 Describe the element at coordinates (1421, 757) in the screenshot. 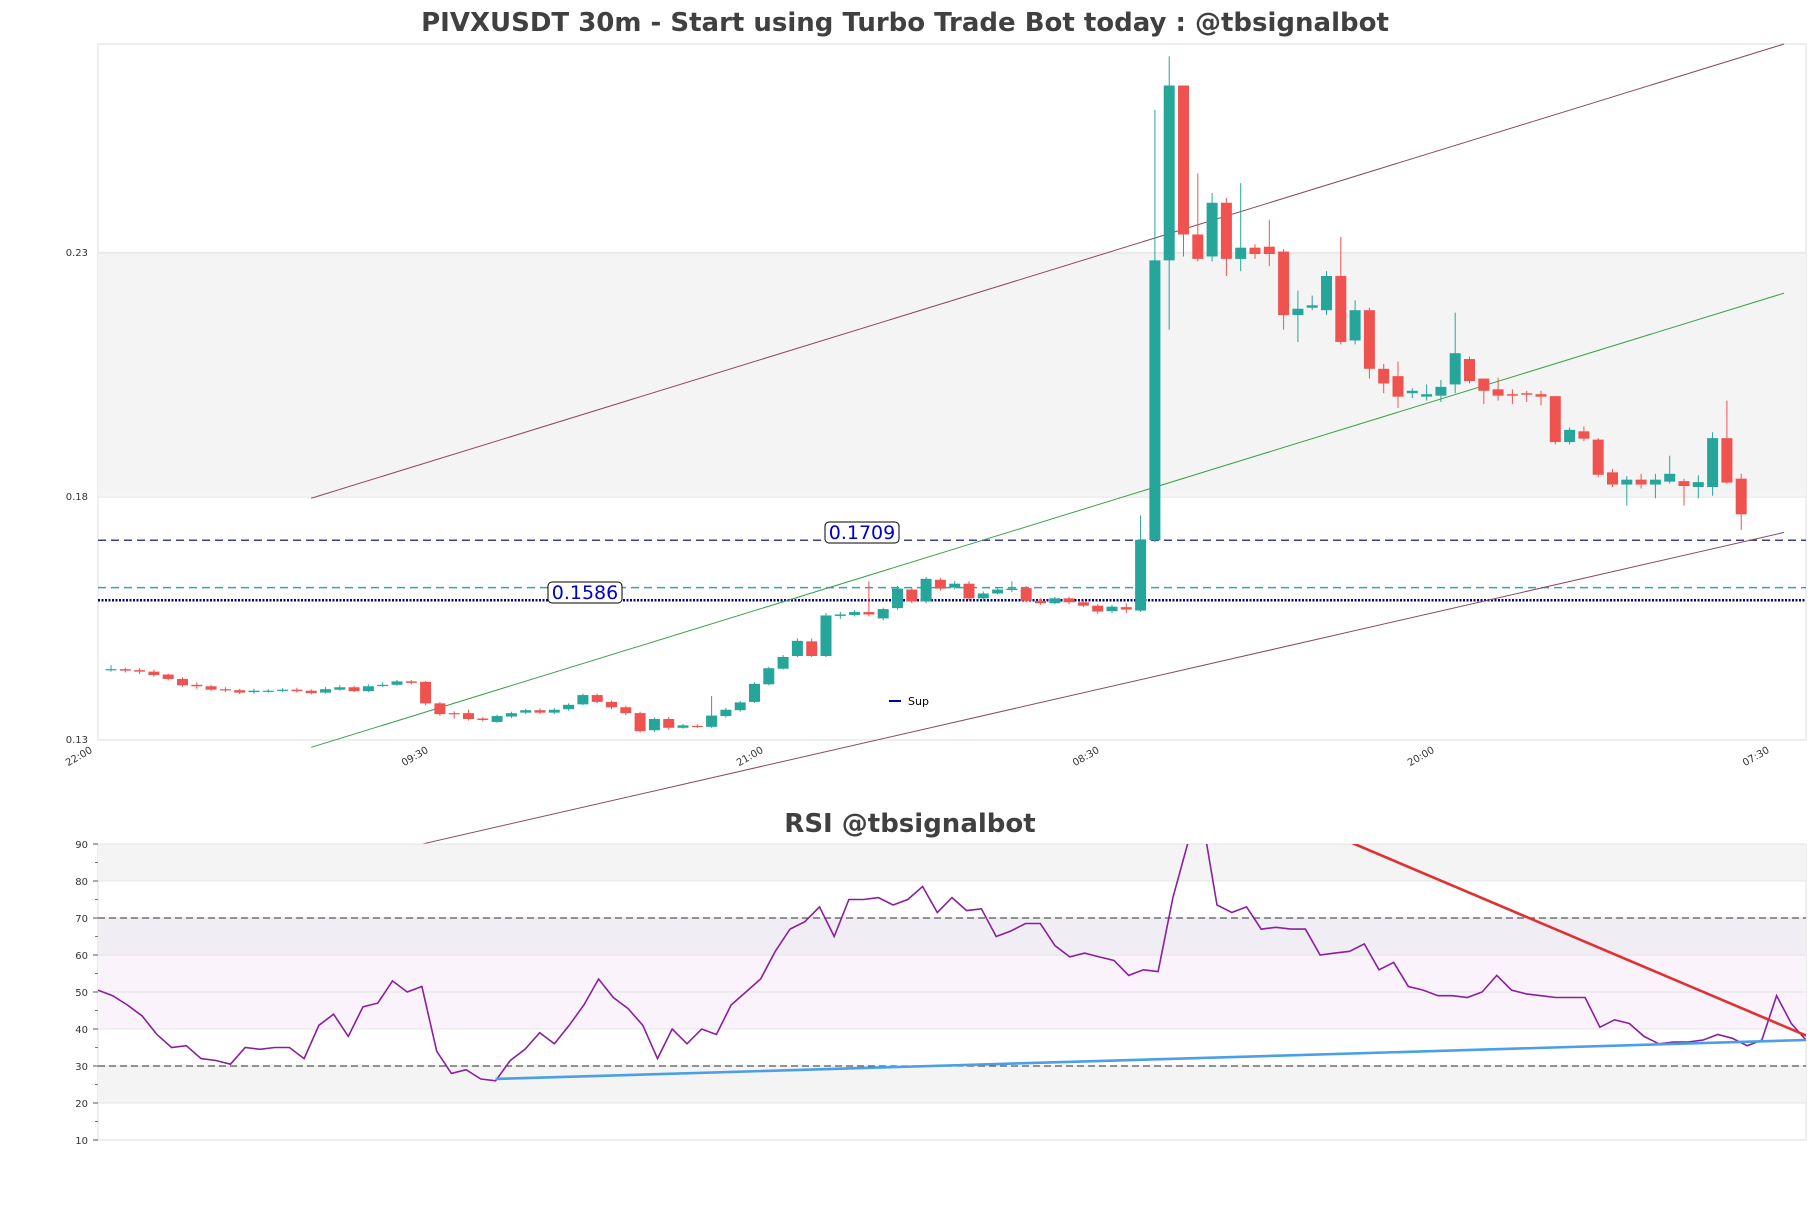

I see `main-x-tick-label: 20:00` at that location.